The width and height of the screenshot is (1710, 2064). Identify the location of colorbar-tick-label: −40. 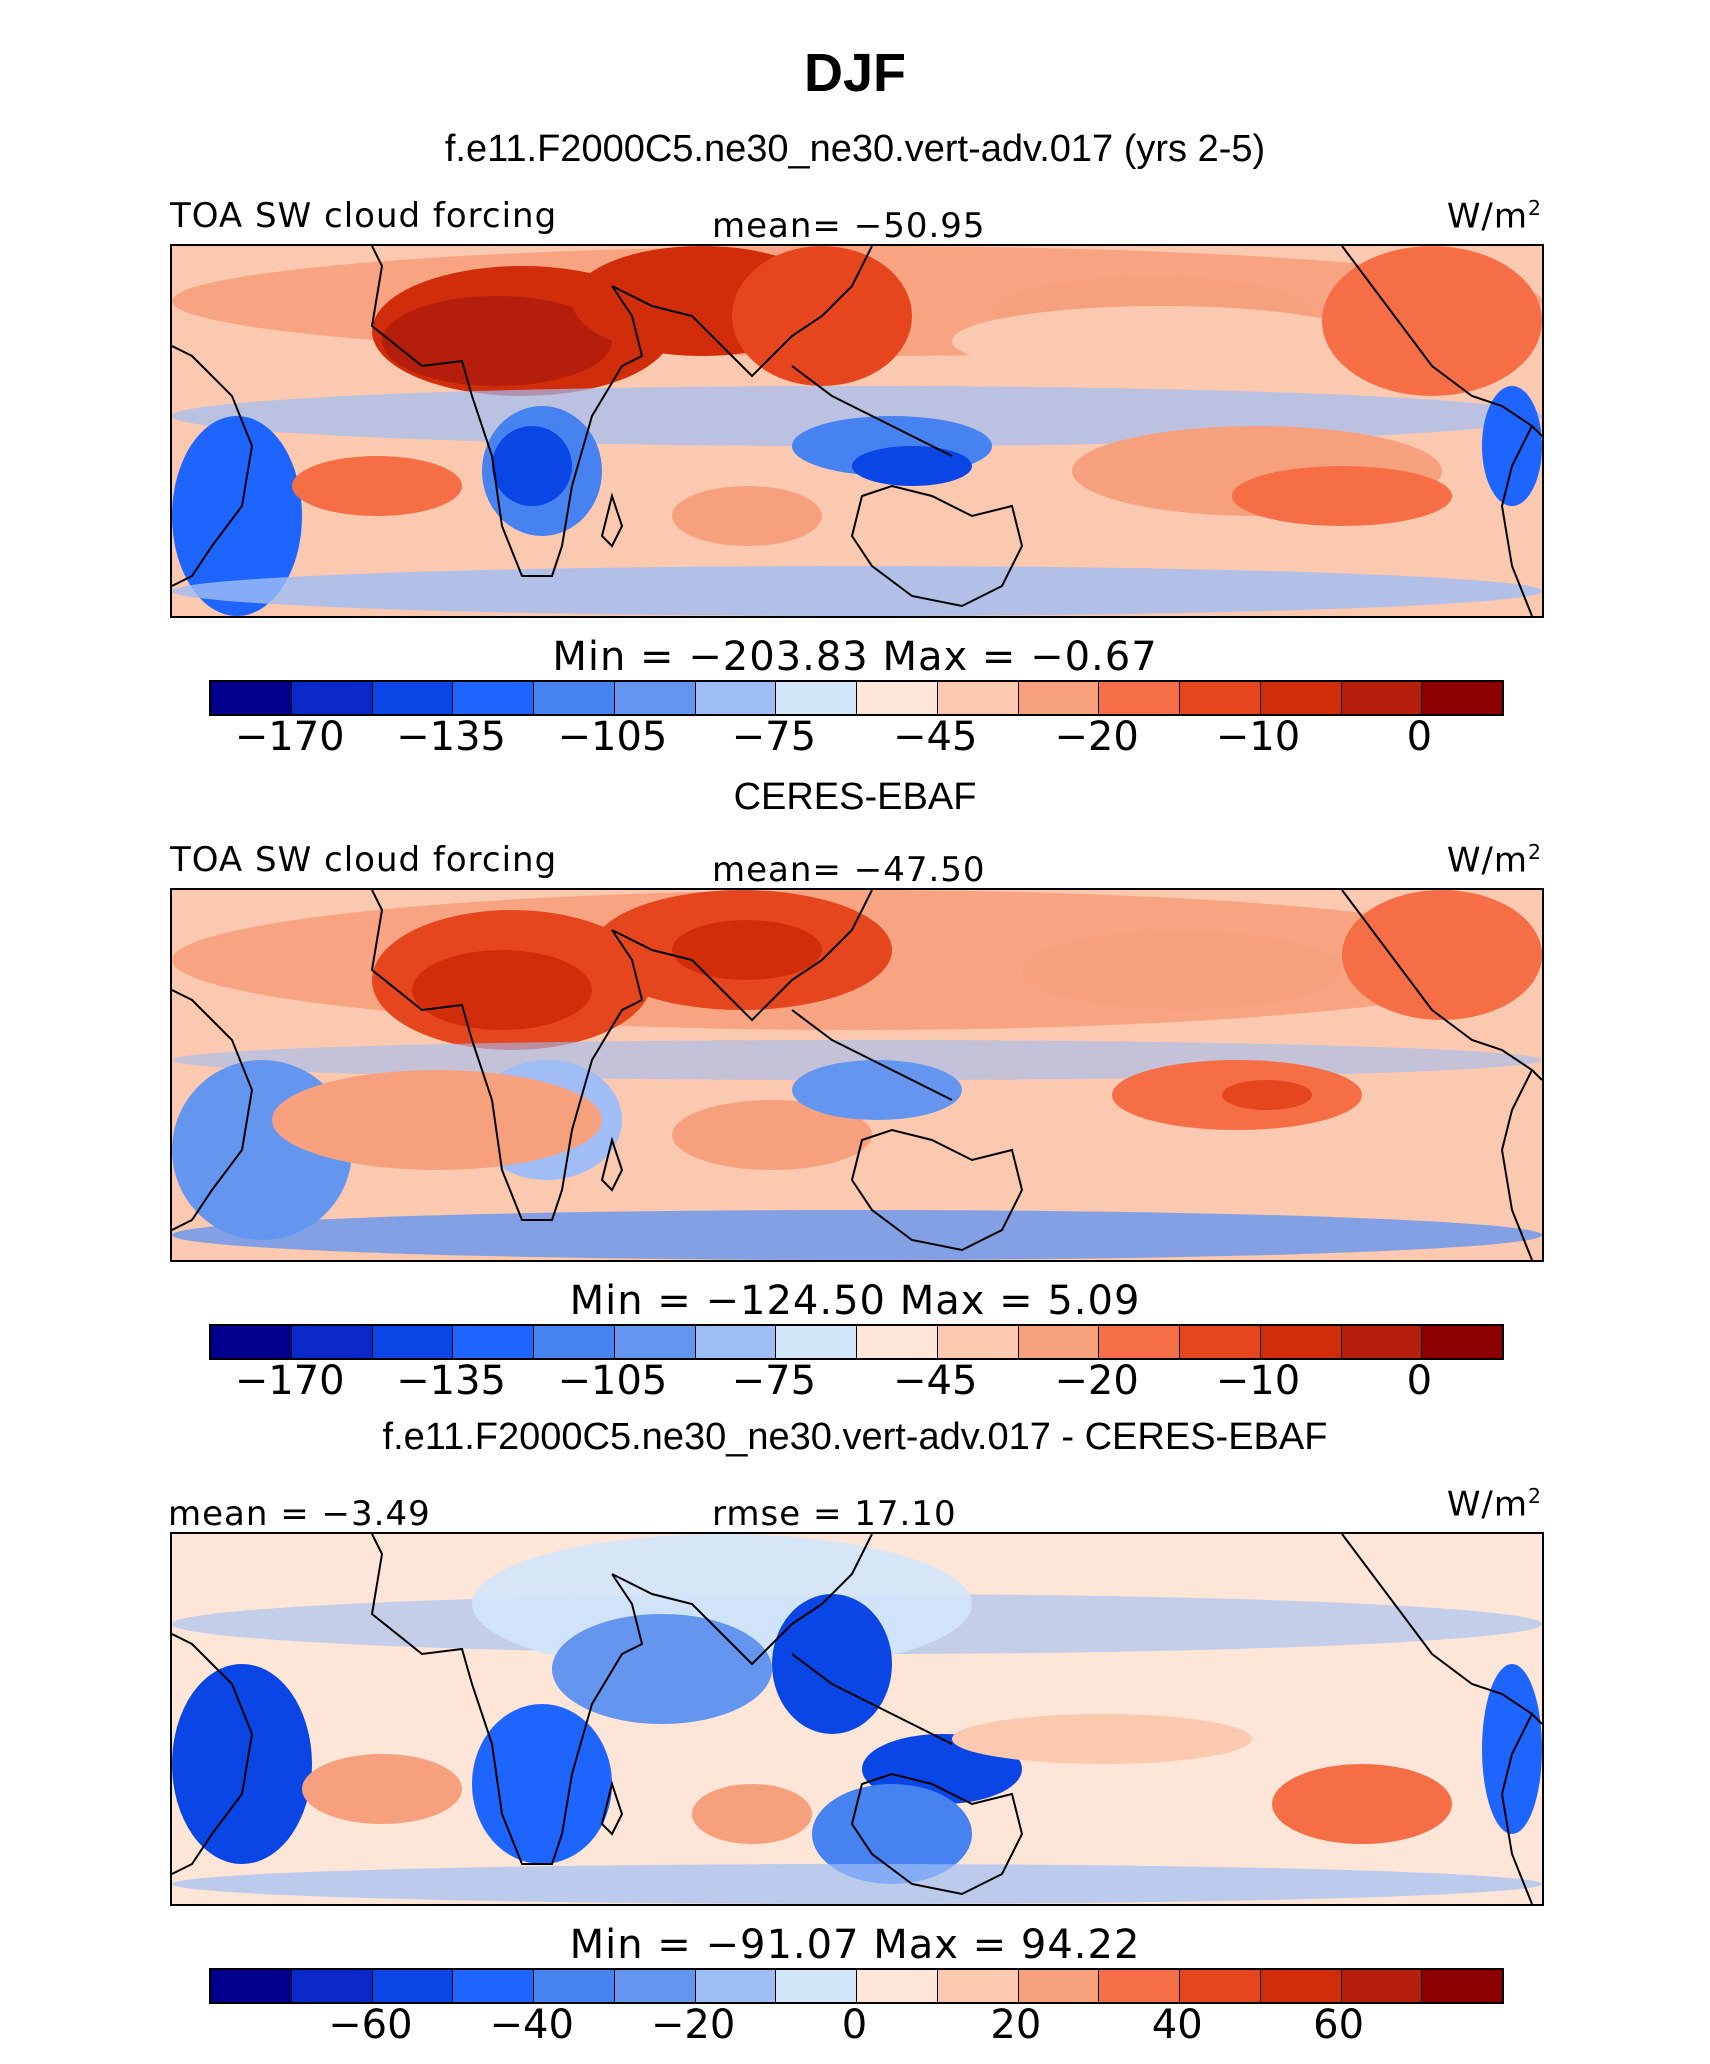
(531, 2025).